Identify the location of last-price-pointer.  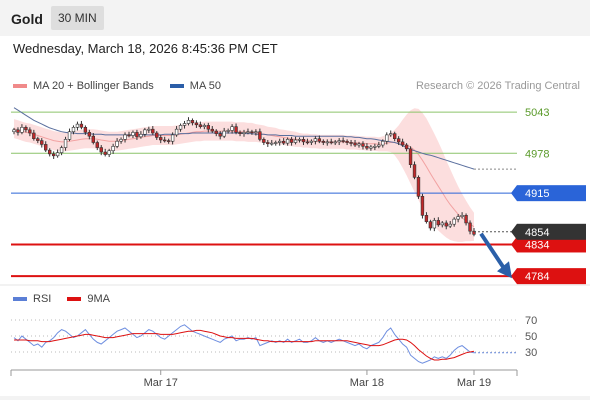
(514, 231).